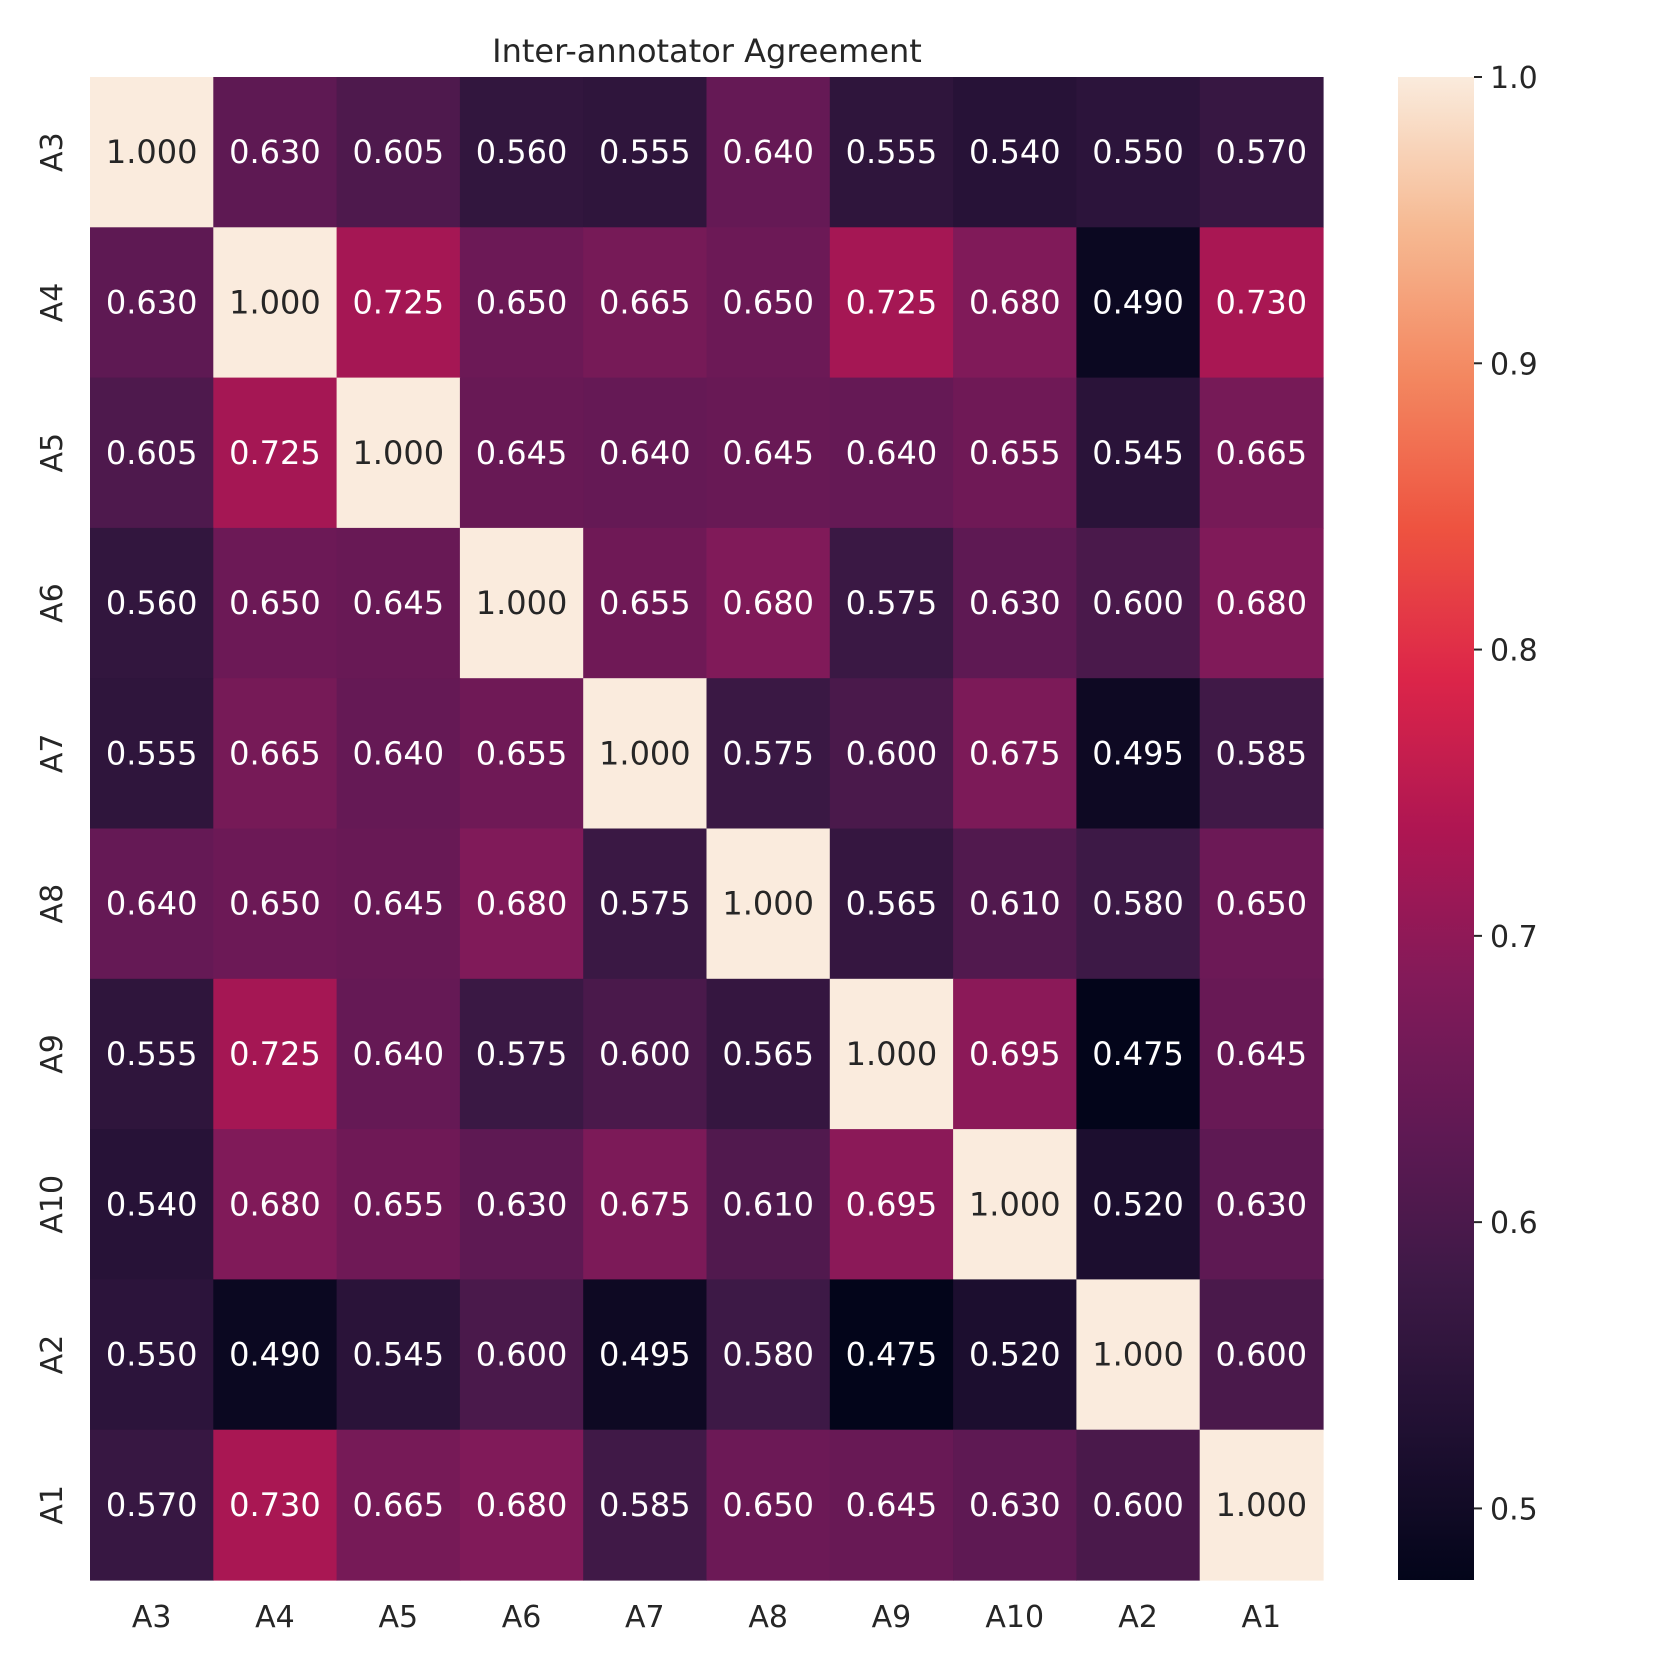  Describe the element at coordinates (398, 303) in the screenshot. I see `heatmap-cell-A4-A5` at that location.